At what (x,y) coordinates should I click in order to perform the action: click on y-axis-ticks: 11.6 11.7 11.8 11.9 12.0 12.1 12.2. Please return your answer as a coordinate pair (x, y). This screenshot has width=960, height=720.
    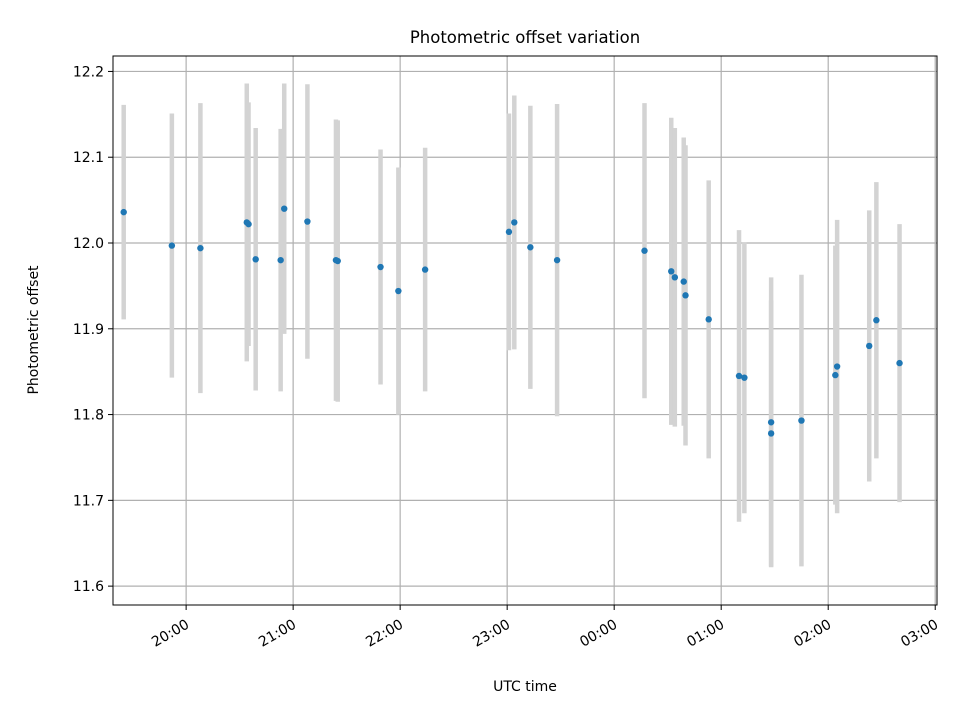
    Looking at the image, I should click on (93, 329).